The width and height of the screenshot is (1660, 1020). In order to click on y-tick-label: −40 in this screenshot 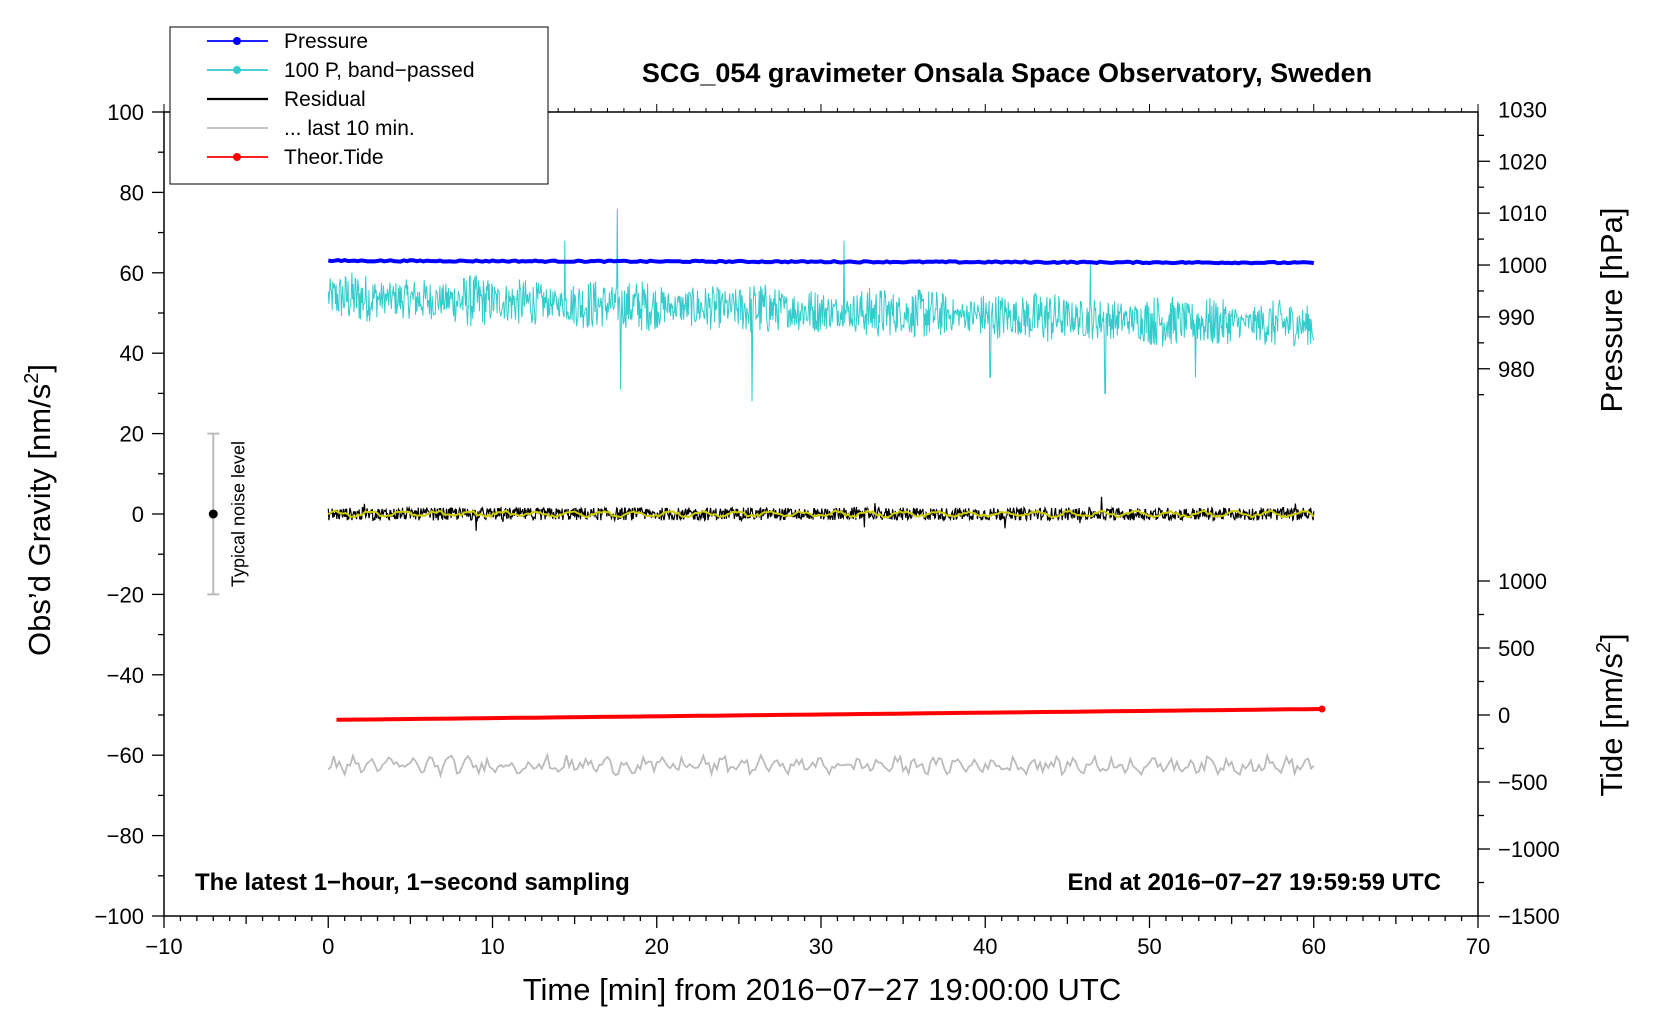, I will do `click(125, 675)`.